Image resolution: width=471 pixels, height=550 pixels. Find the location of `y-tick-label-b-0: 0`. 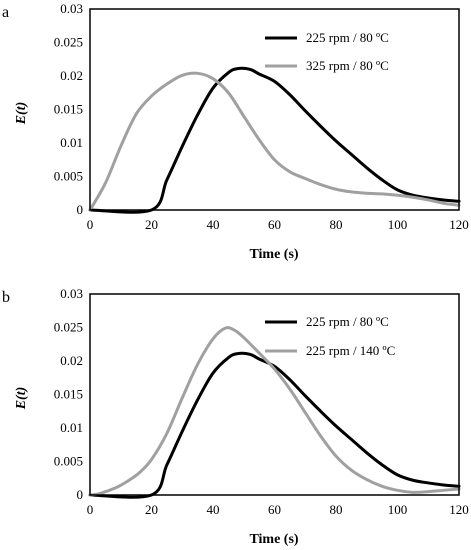

y-tick-label-b-0: 0 is located at coordinates (80, 494).